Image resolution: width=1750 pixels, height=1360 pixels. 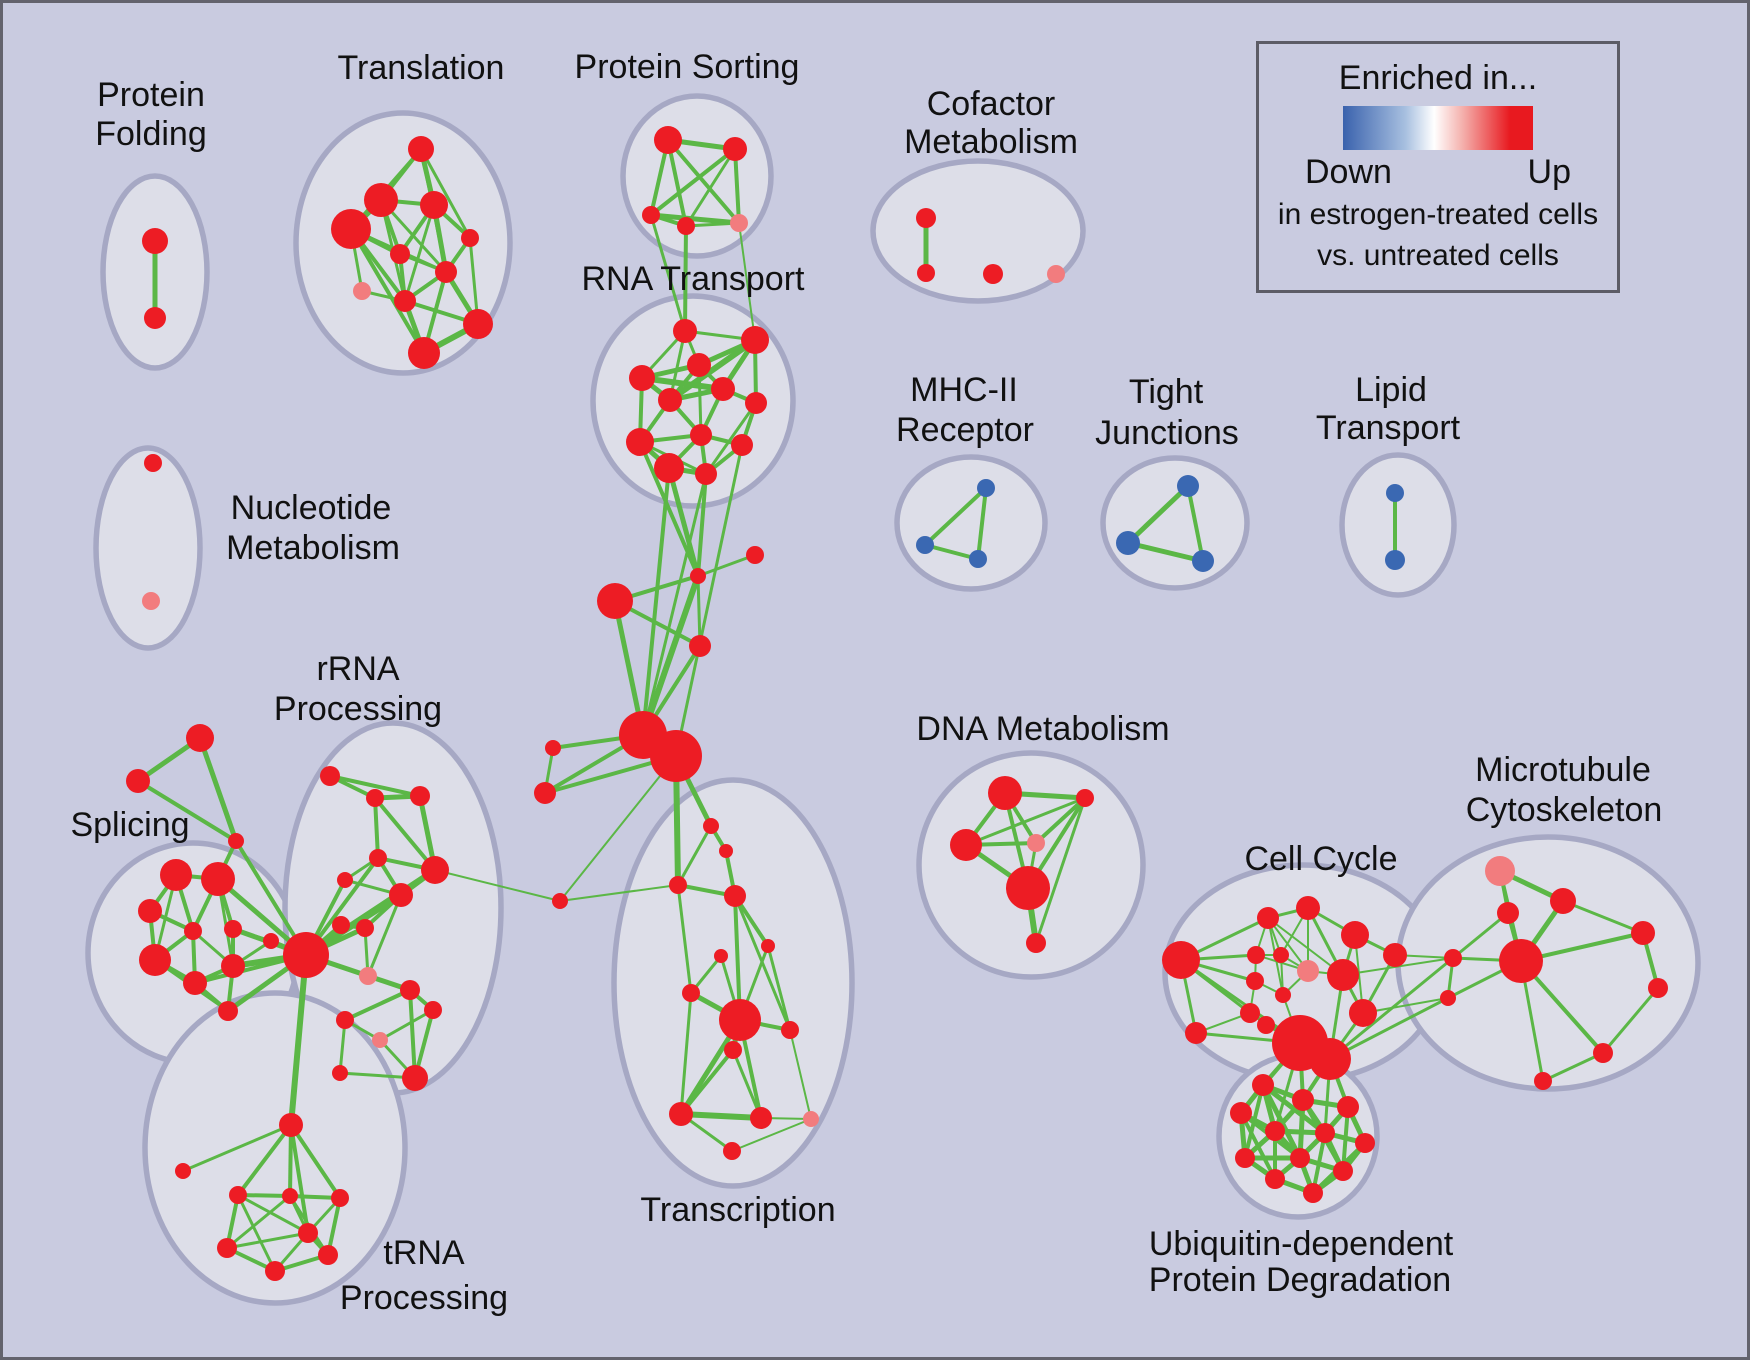 I want to click on network-node-ccp, so click(x=1308, y=971).